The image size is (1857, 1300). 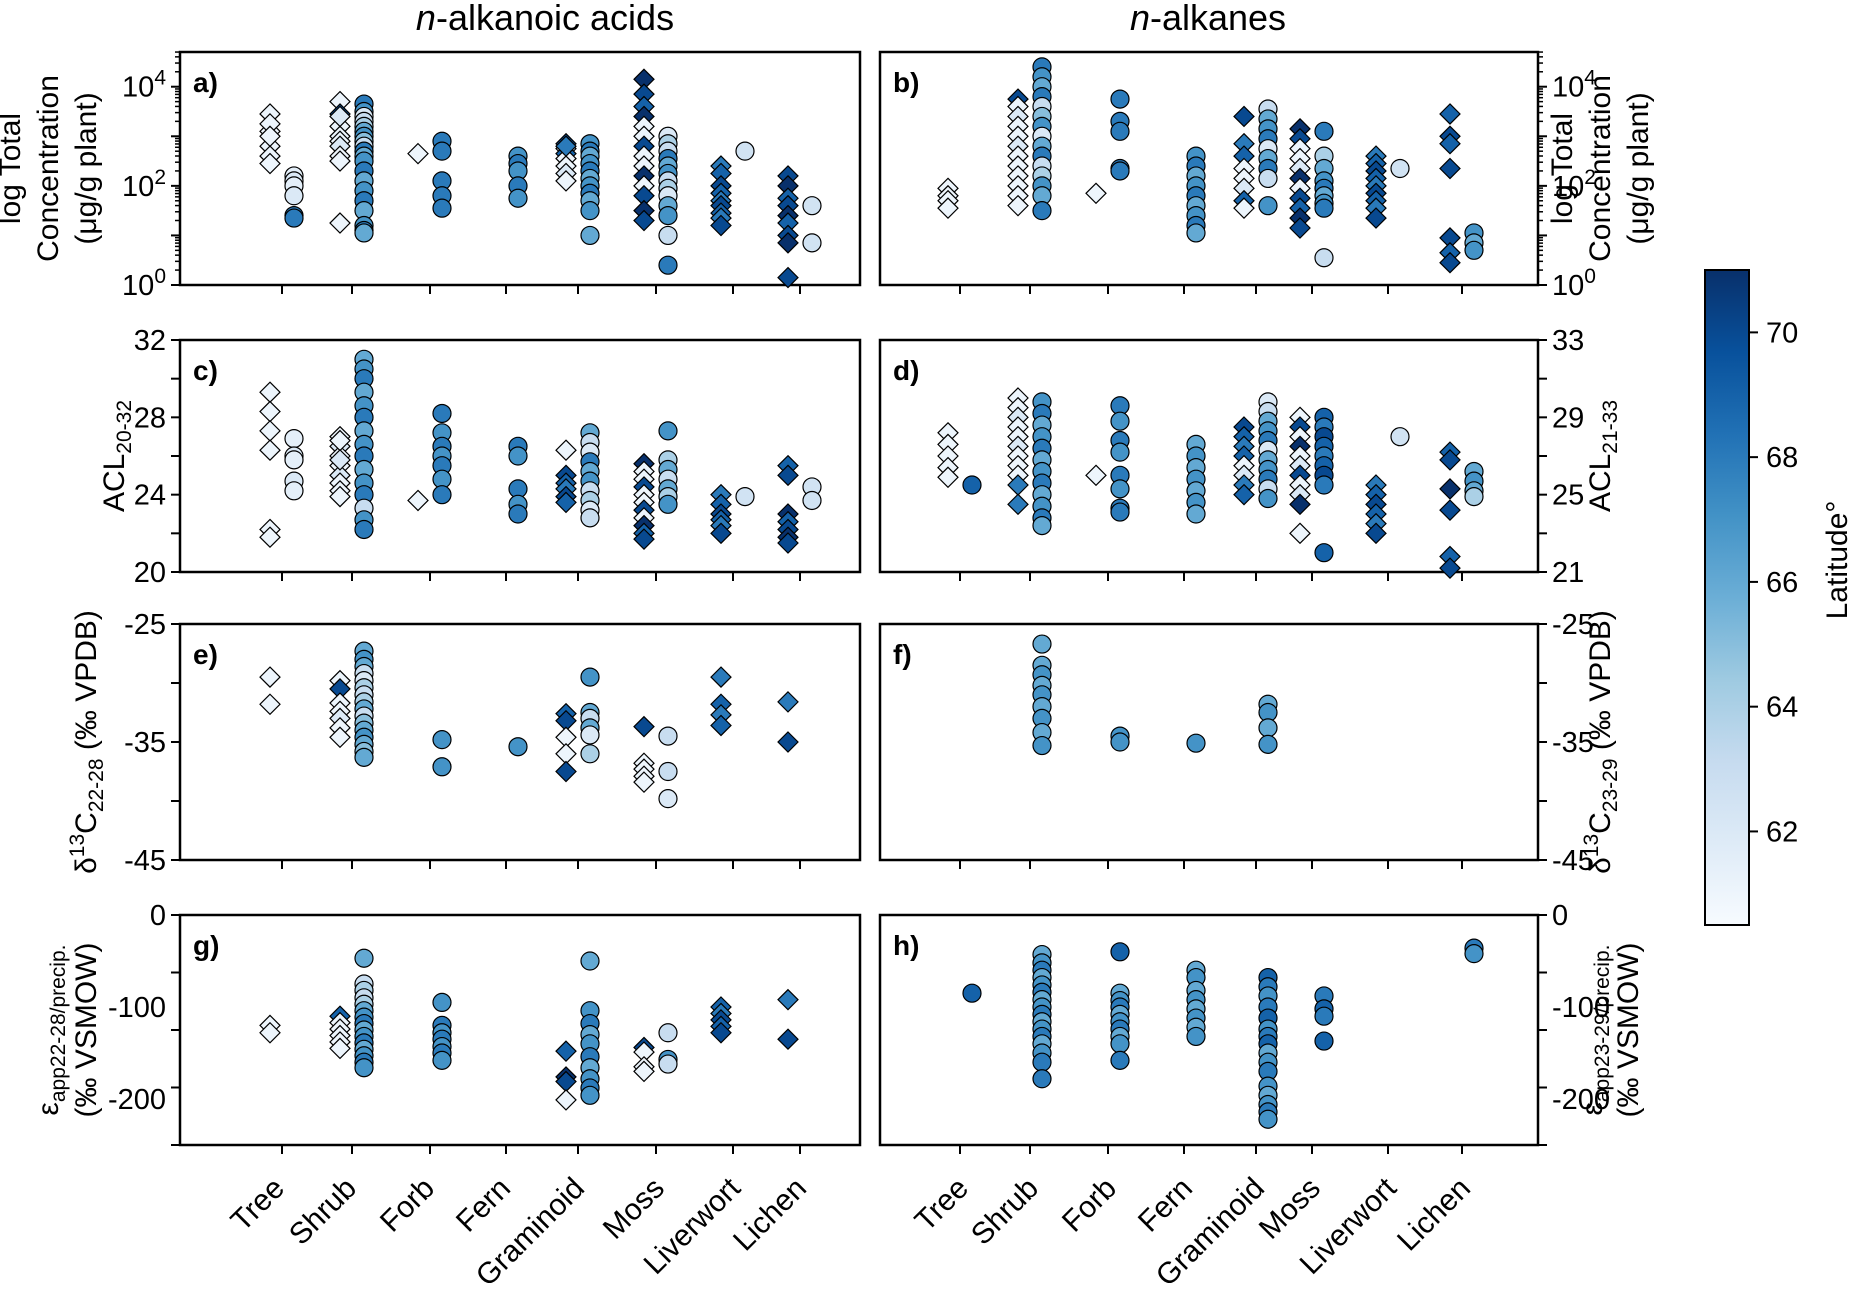 I want to click on y-tick-label: 21, so click(x=1568, y=573).